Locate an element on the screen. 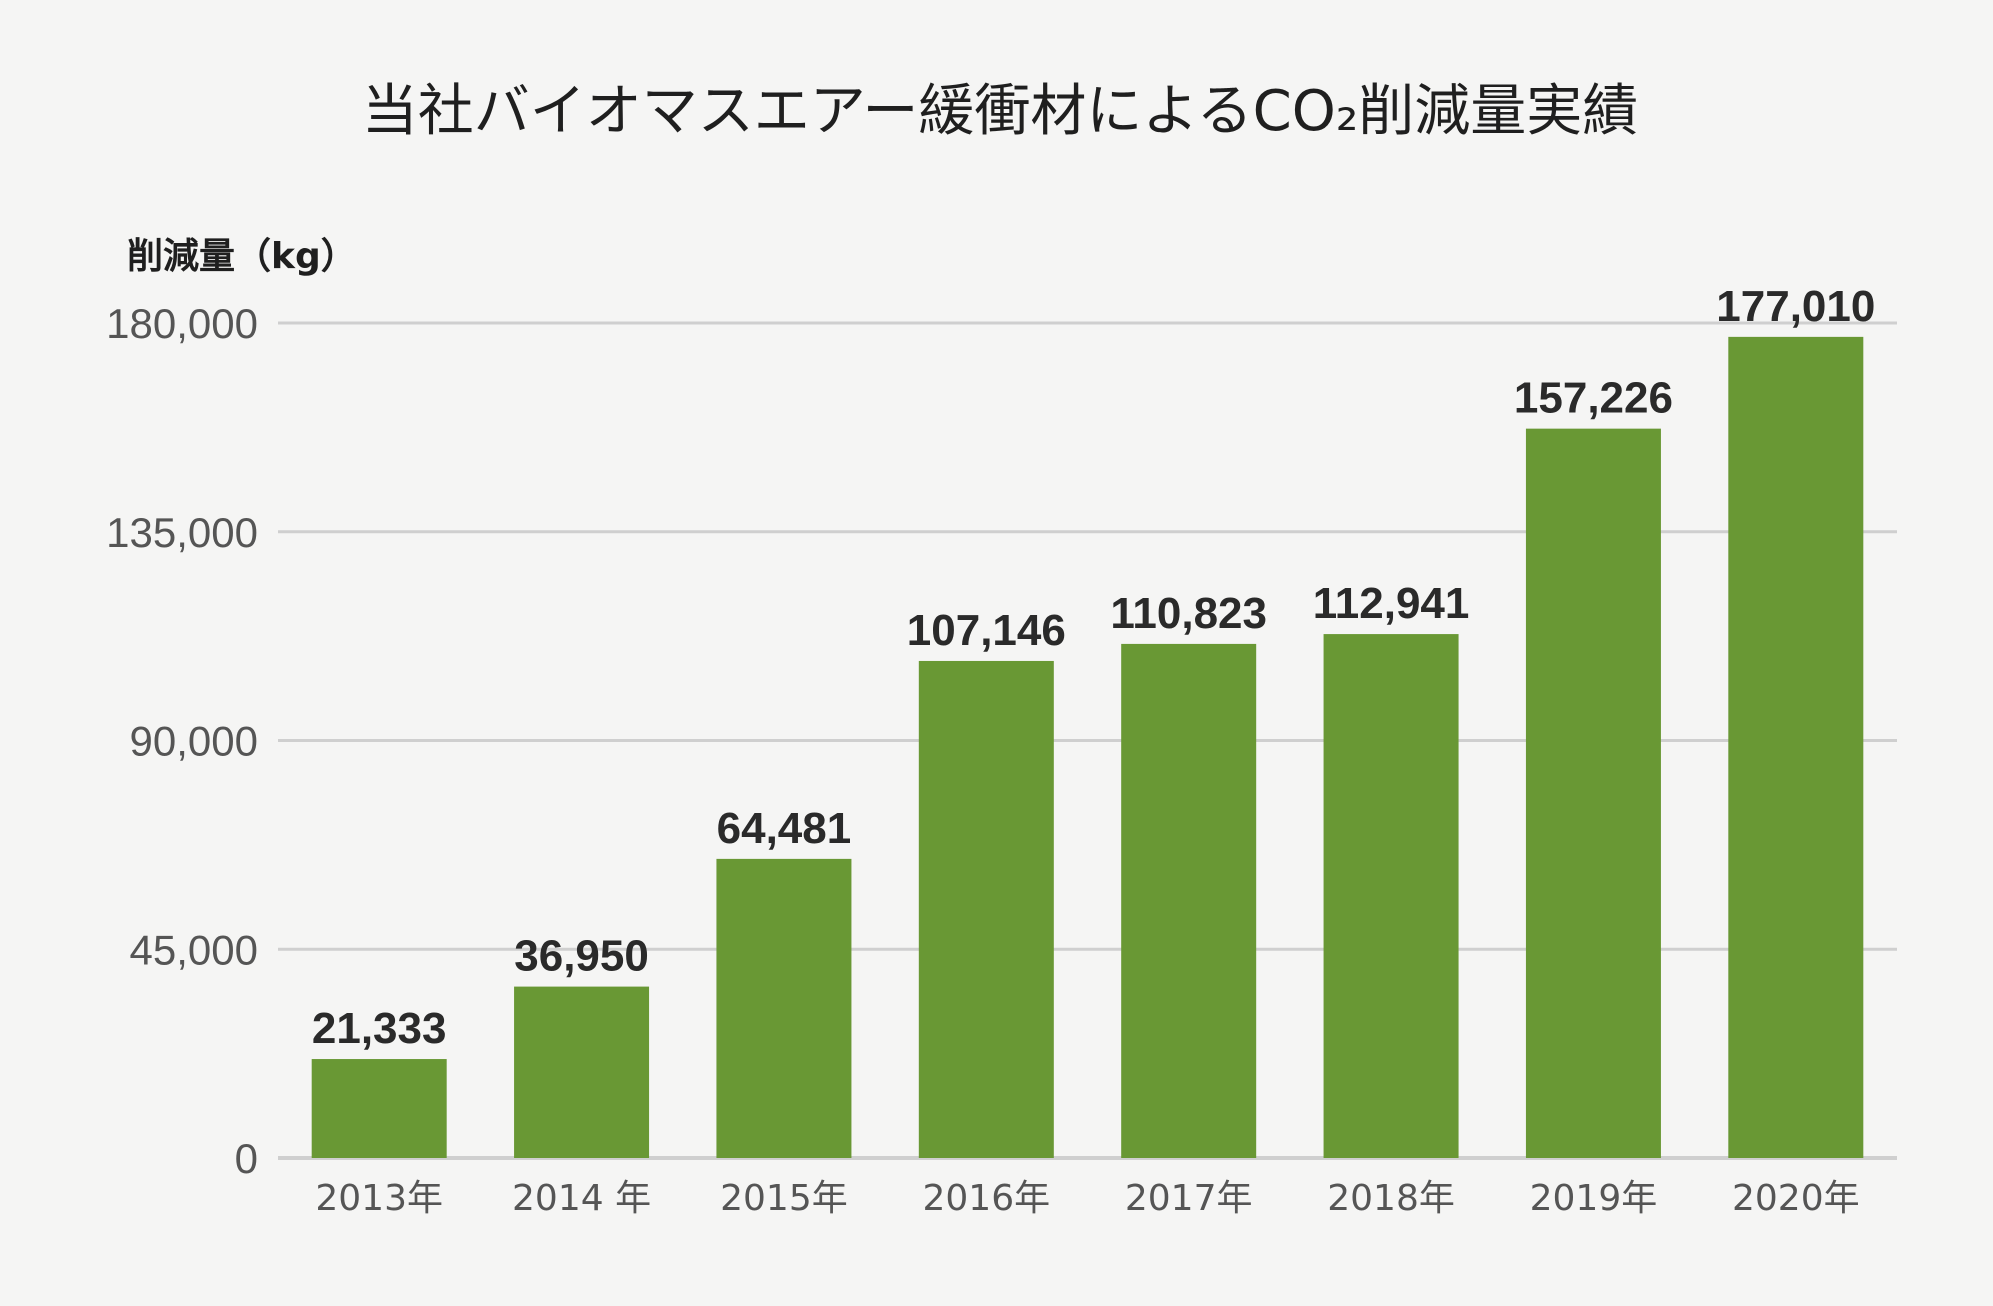 Image resolution: width=1993 pixels, height=1306 pixels. x-tick-label: 2016年 is located at coordinates (987, 1198).